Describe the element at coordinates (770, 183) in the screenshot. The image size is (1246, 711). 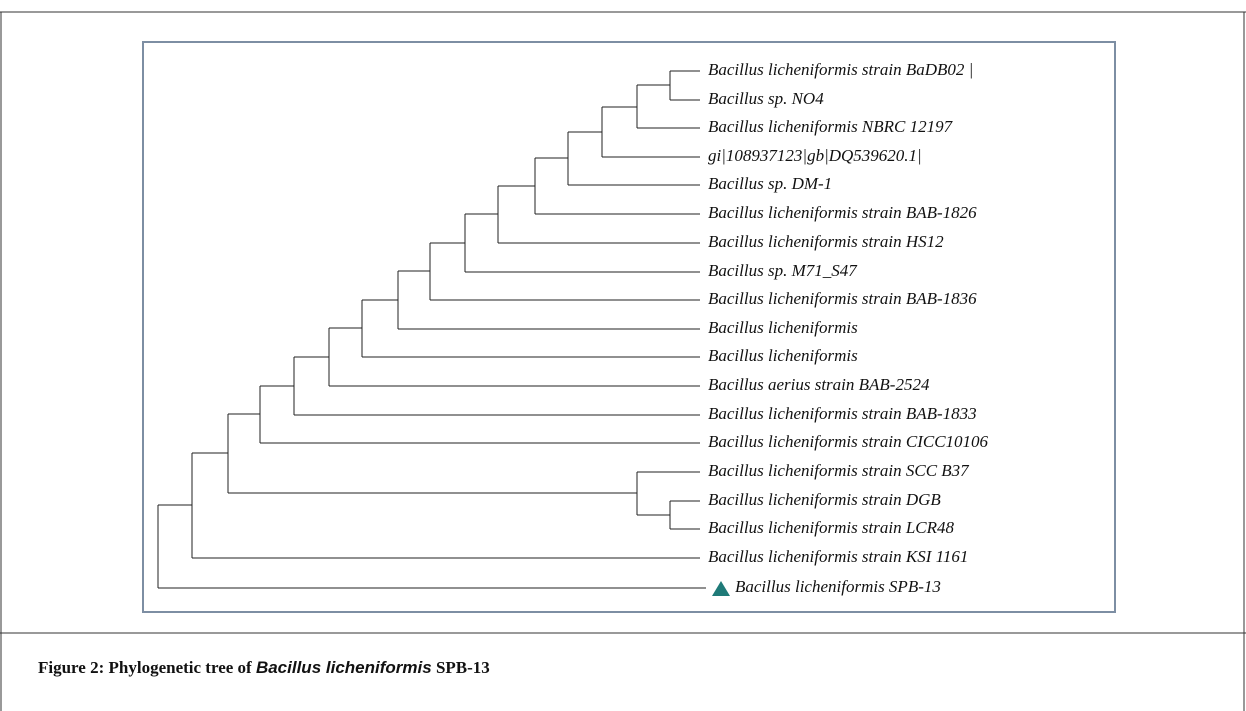
I see `leaf-label: Bacillus sp. DM-1` at that location.